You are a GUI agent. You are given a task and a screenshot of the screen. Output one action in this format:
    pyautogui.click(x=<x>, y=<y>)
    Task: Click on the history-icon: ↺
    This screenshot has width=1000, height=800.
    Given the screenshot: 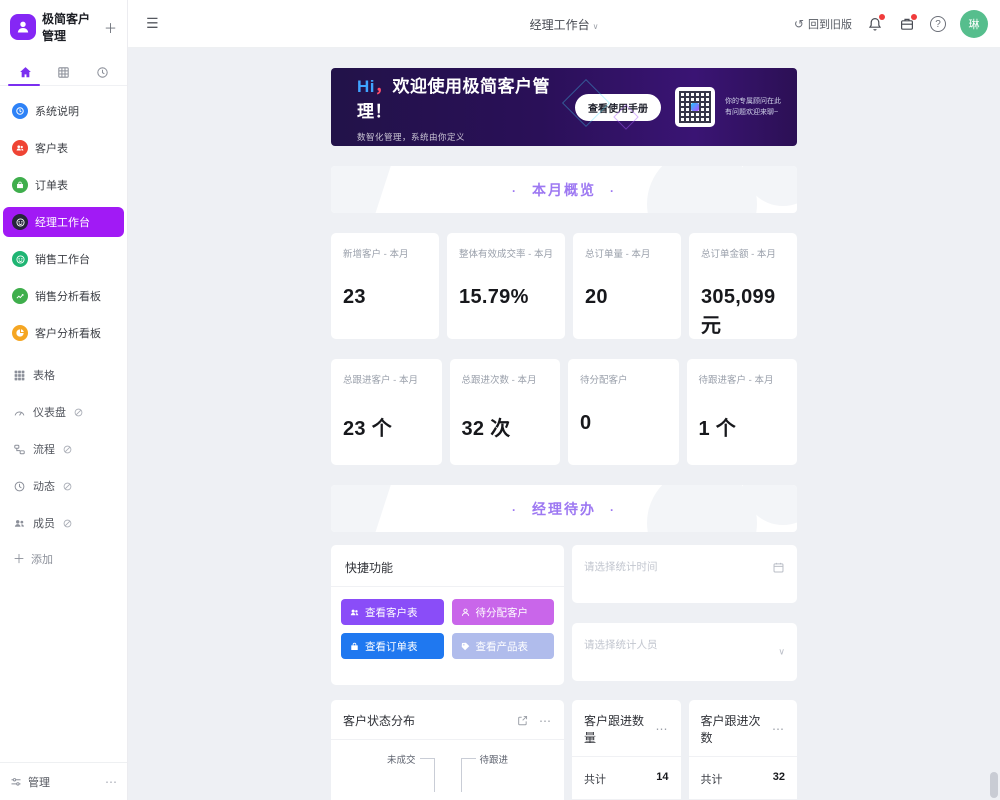 What is the action you would take?
    pyautogui.click(x=798, y=24)
    